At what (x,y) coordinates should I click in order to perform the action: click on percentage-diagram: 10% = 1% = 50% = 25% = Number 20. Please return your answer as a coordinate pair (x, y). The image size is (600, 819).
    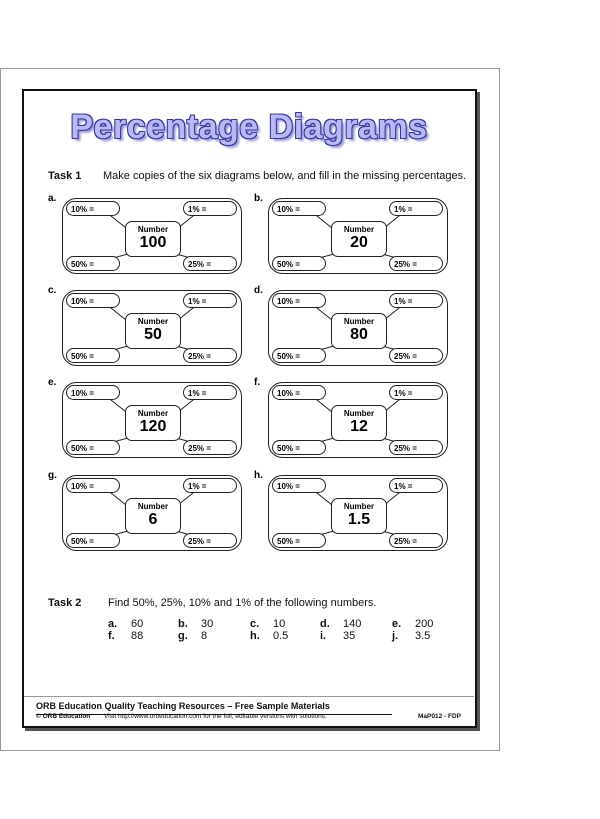
    Looking at the image, I should click on (358, 236).